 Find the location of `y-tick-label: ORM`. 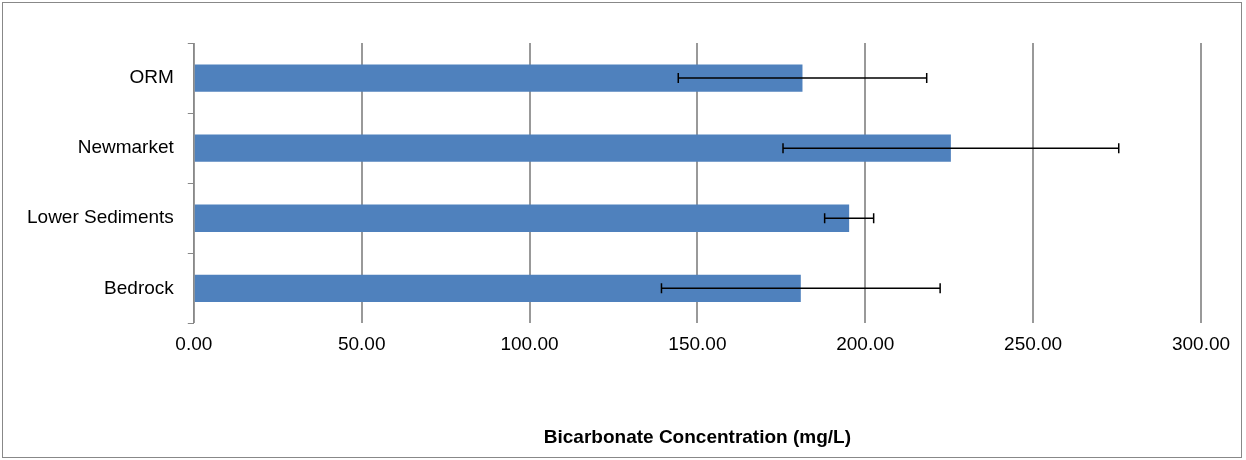

y-tick-label: ORM is located at coordinates (151, 77).